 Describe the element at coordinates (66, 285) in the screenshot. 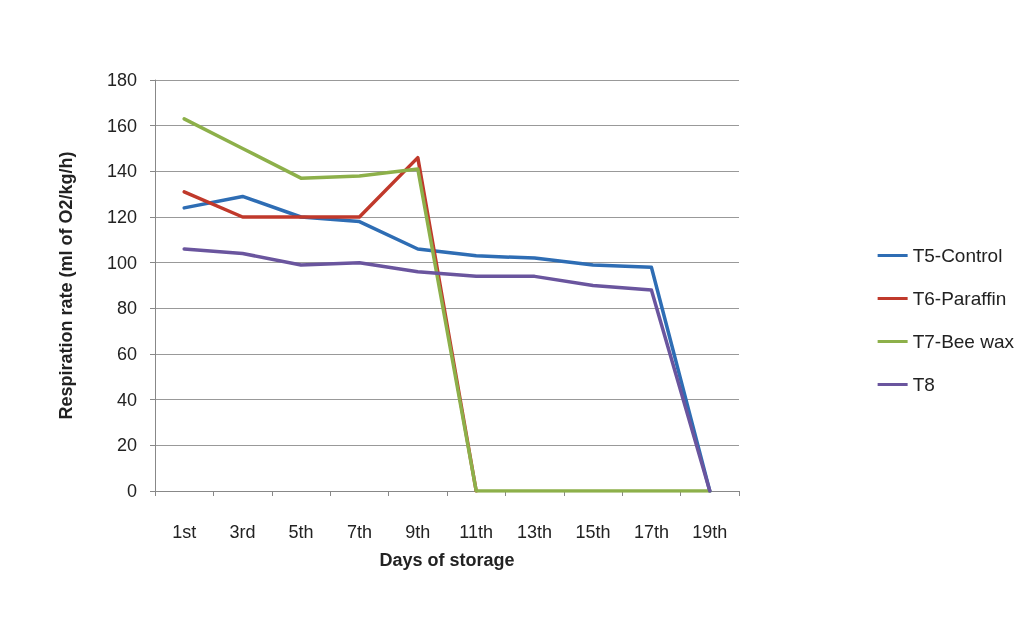

I see `y-axis-title: Respiration rate (ml of O2/kg/h)` at that location.